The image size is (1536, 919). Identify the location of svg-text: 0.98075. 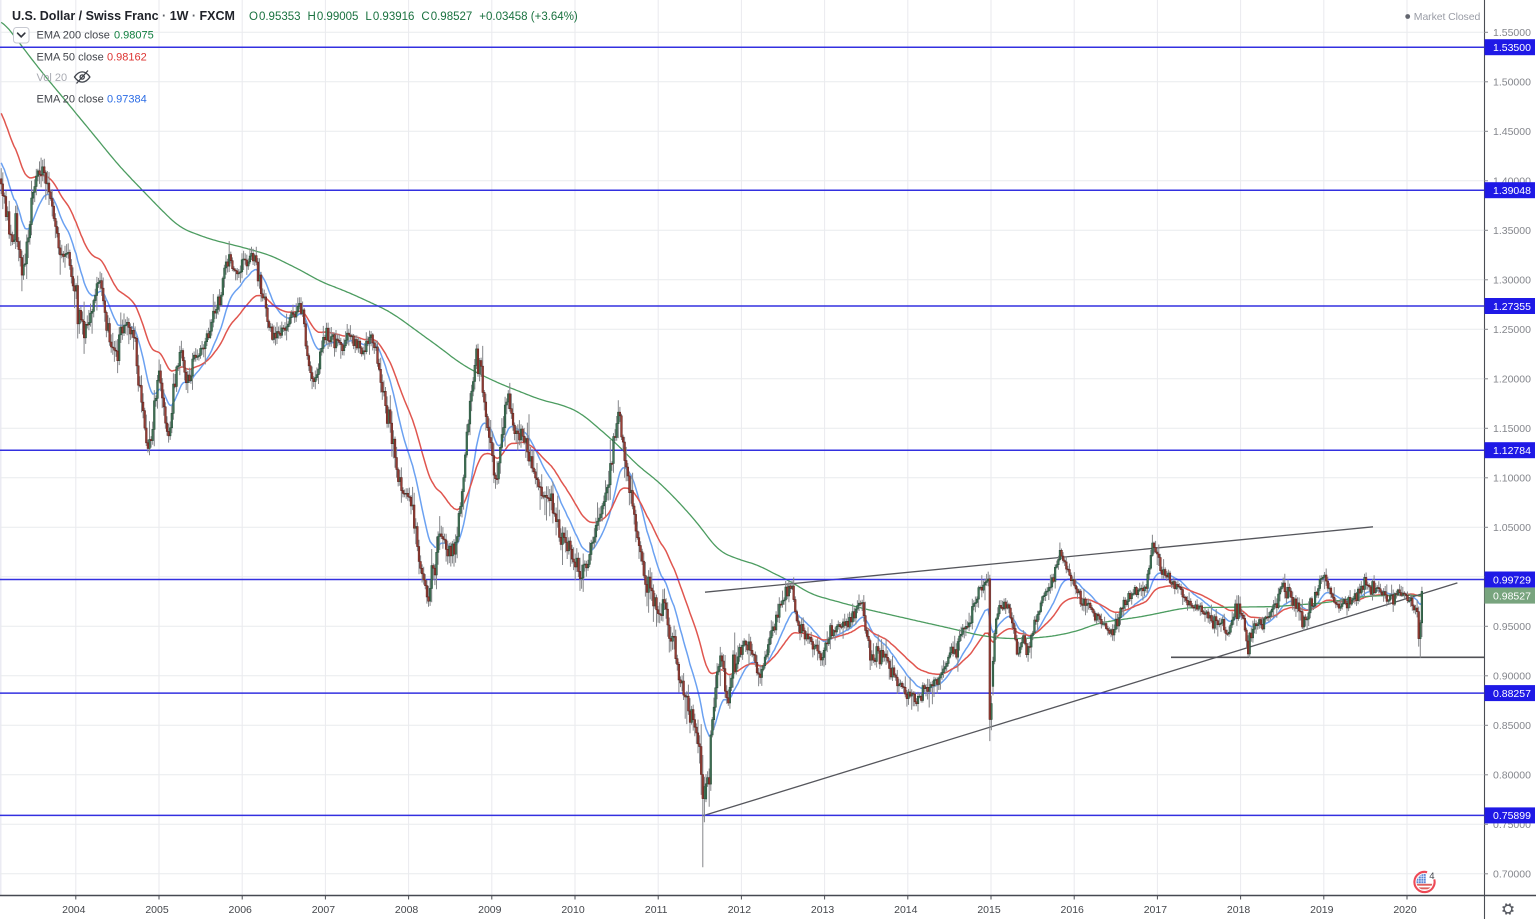
(134, 35).